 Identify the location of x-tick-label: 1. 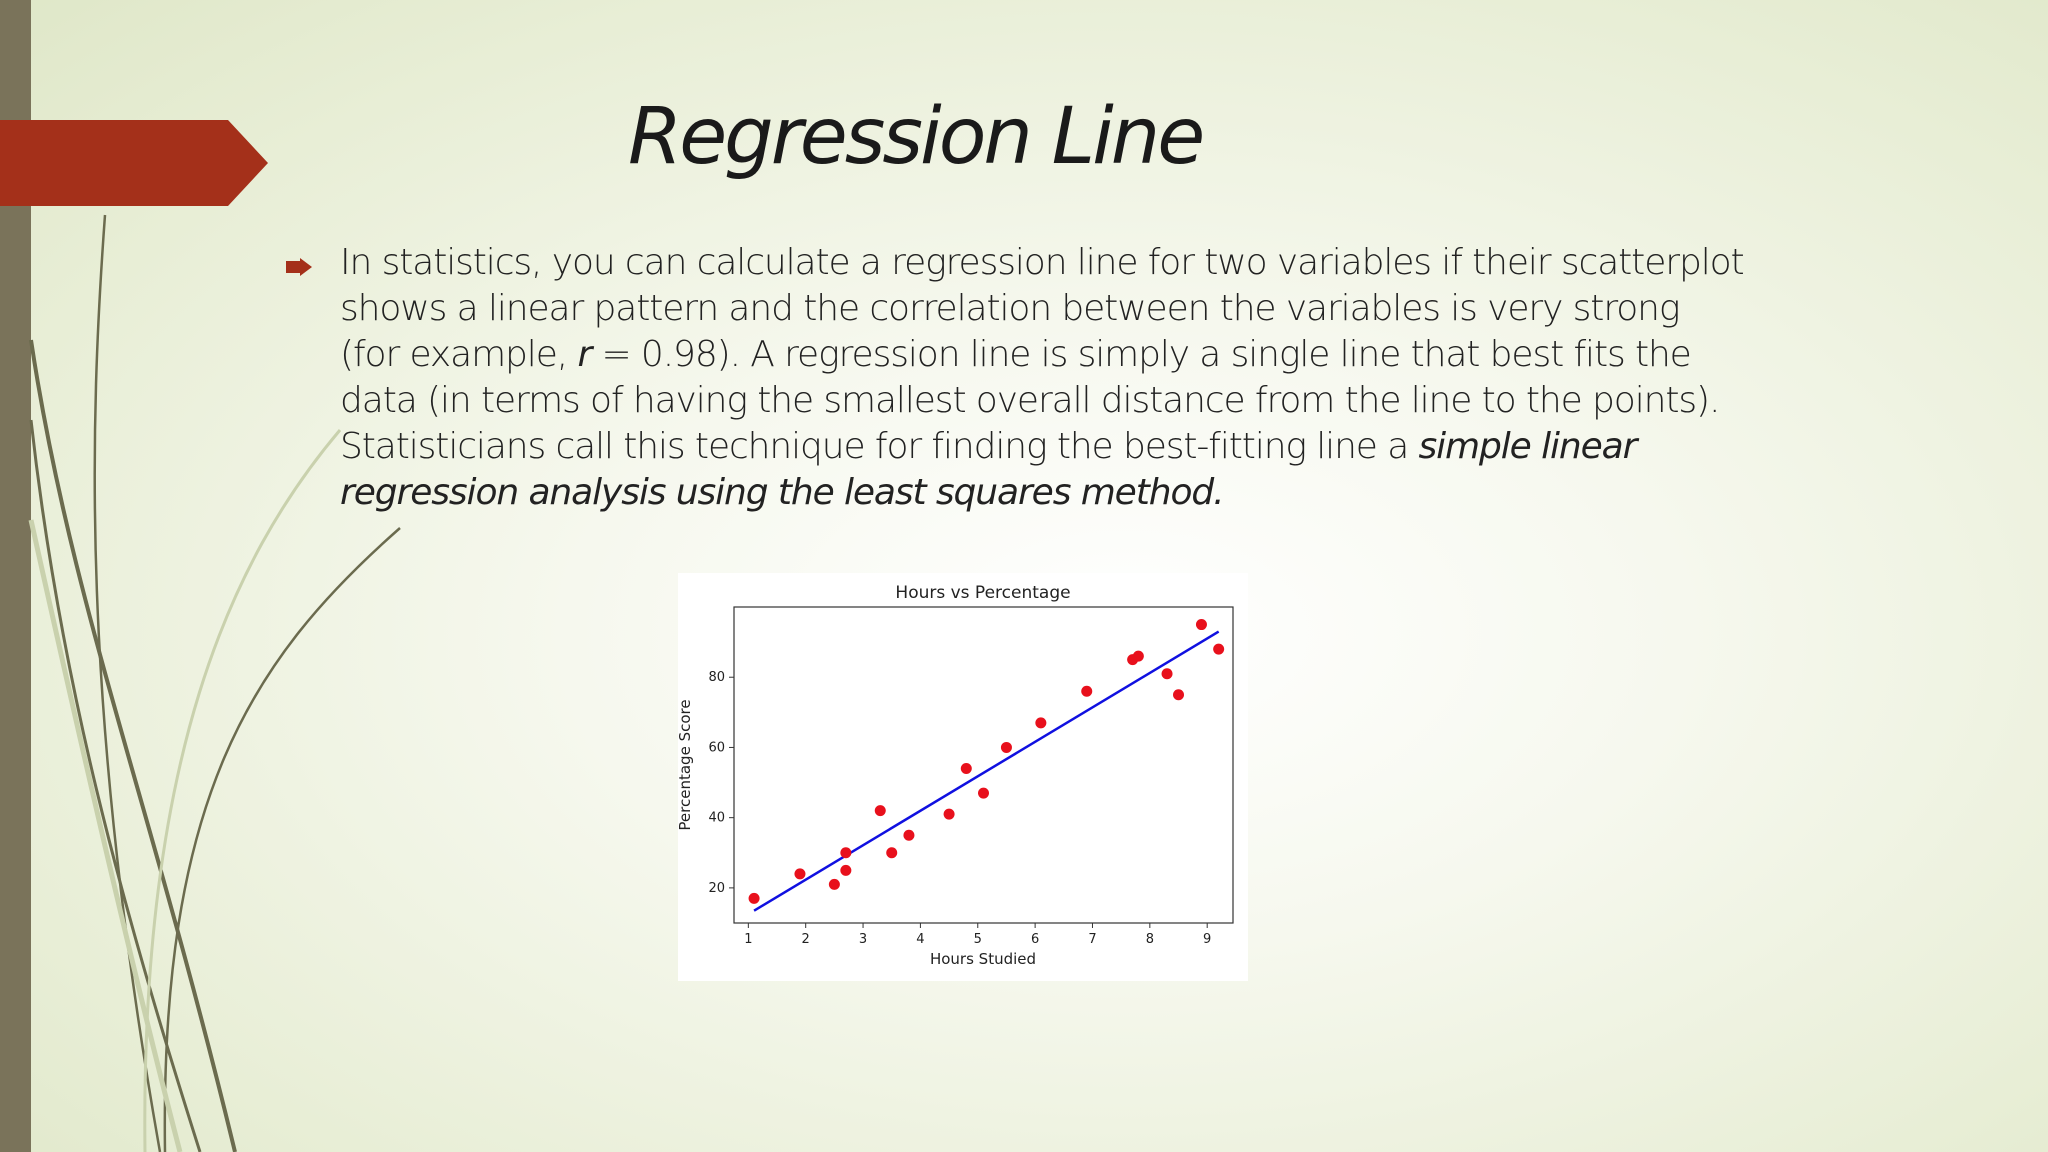
(748, 939).